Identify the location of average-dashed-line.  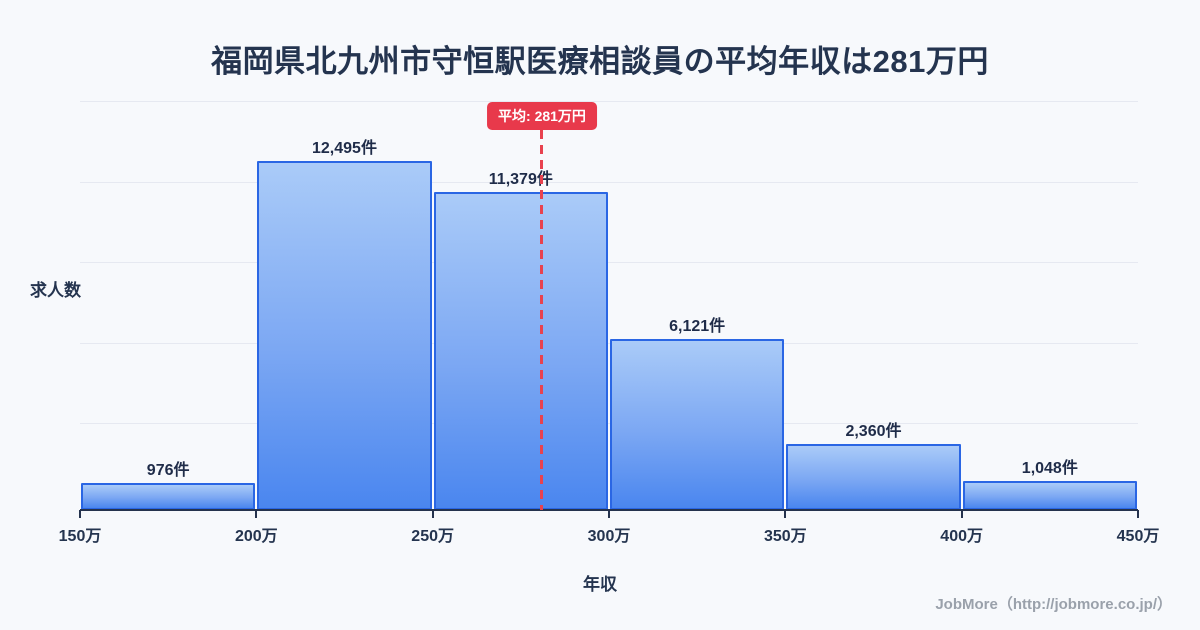
(542, 320).